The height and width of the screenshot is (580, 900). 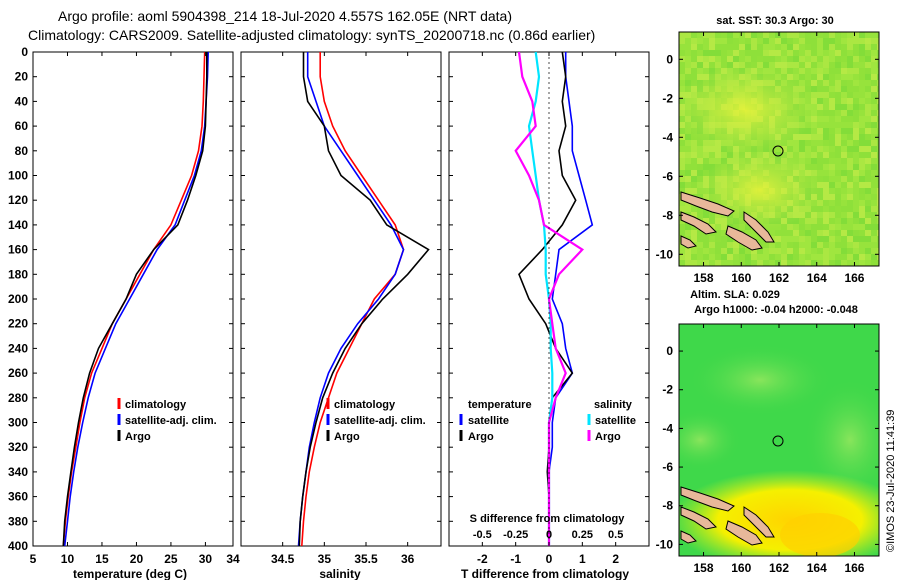 What do you see at coordinates (482, 535) in the screenshot?
I see `s-tick-label: -0.5` at bounding box center [482, 535].